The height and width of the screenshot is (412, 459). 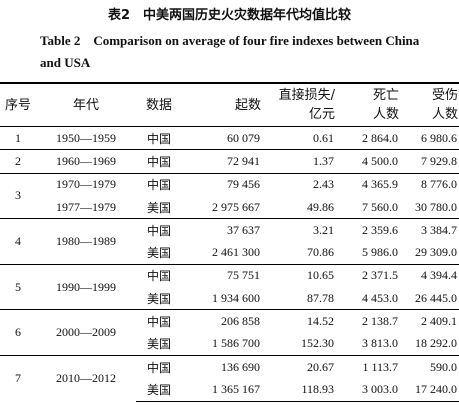 I want to click on table-row: 4 1980—1989 中国 37 637 3.21 2 359.6 3 384.7, so click(x=229, y=241).